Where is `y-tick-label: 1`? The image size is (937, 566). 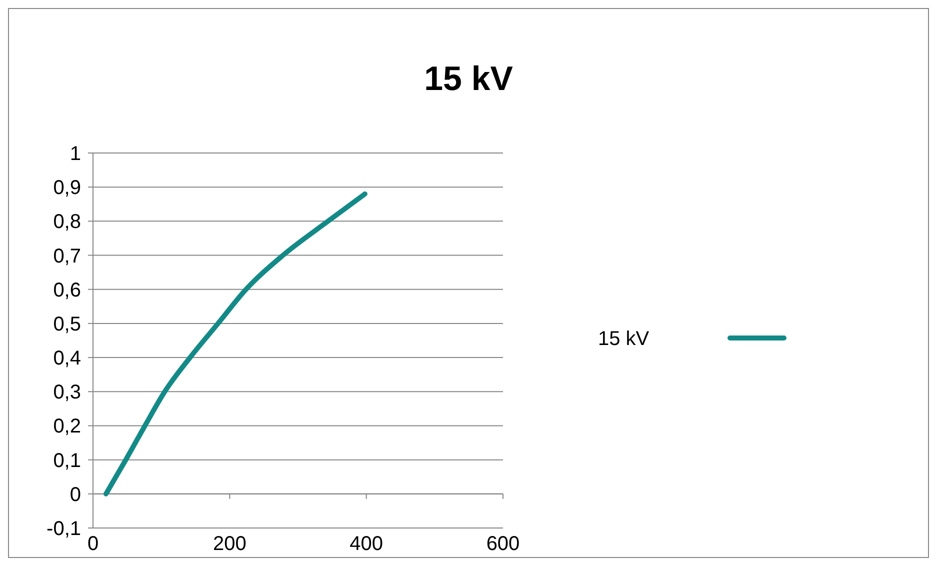 y-tick-label: 1 is located at coordinates (75, 154).